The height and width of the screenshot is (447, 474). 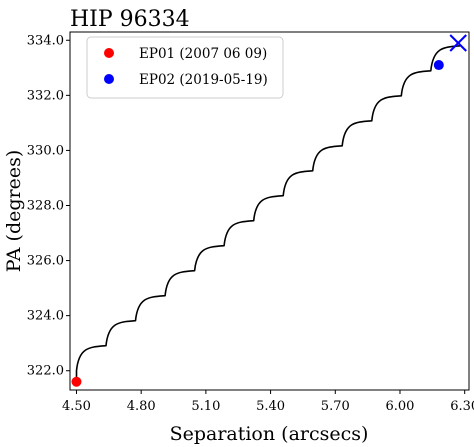 What do you see at coordinates (203, 80) in the screenshot?
I see `legend-label-ep02: EP02 (2019-05-19)` at bounding box center [203, 80].